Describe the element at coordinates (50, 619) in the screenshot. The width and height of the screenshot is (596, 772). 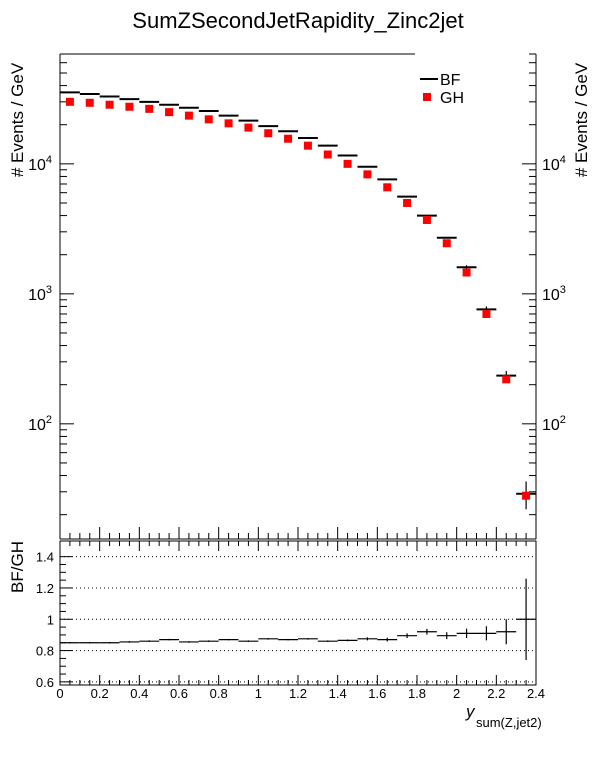
I see `ratio-y-tick-label: 1` at that location.